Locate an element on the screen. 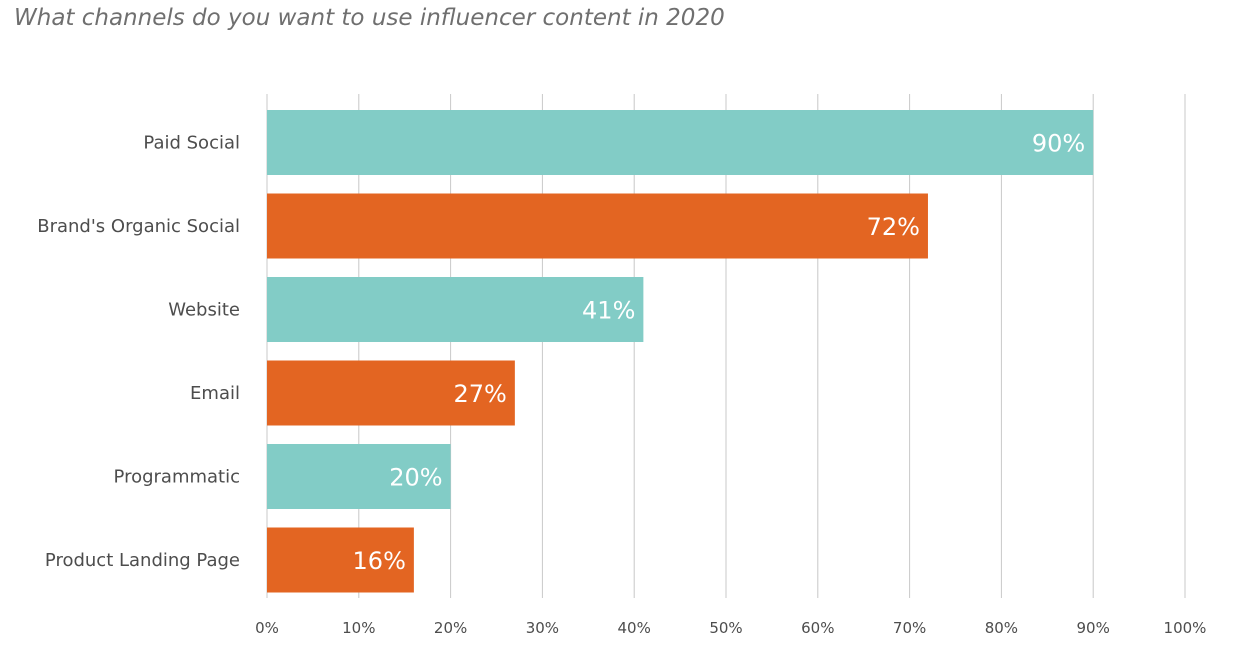 This screenshot has height=667, width=1238. x-tick-label: 90% is located at coordinates (1093, 628).